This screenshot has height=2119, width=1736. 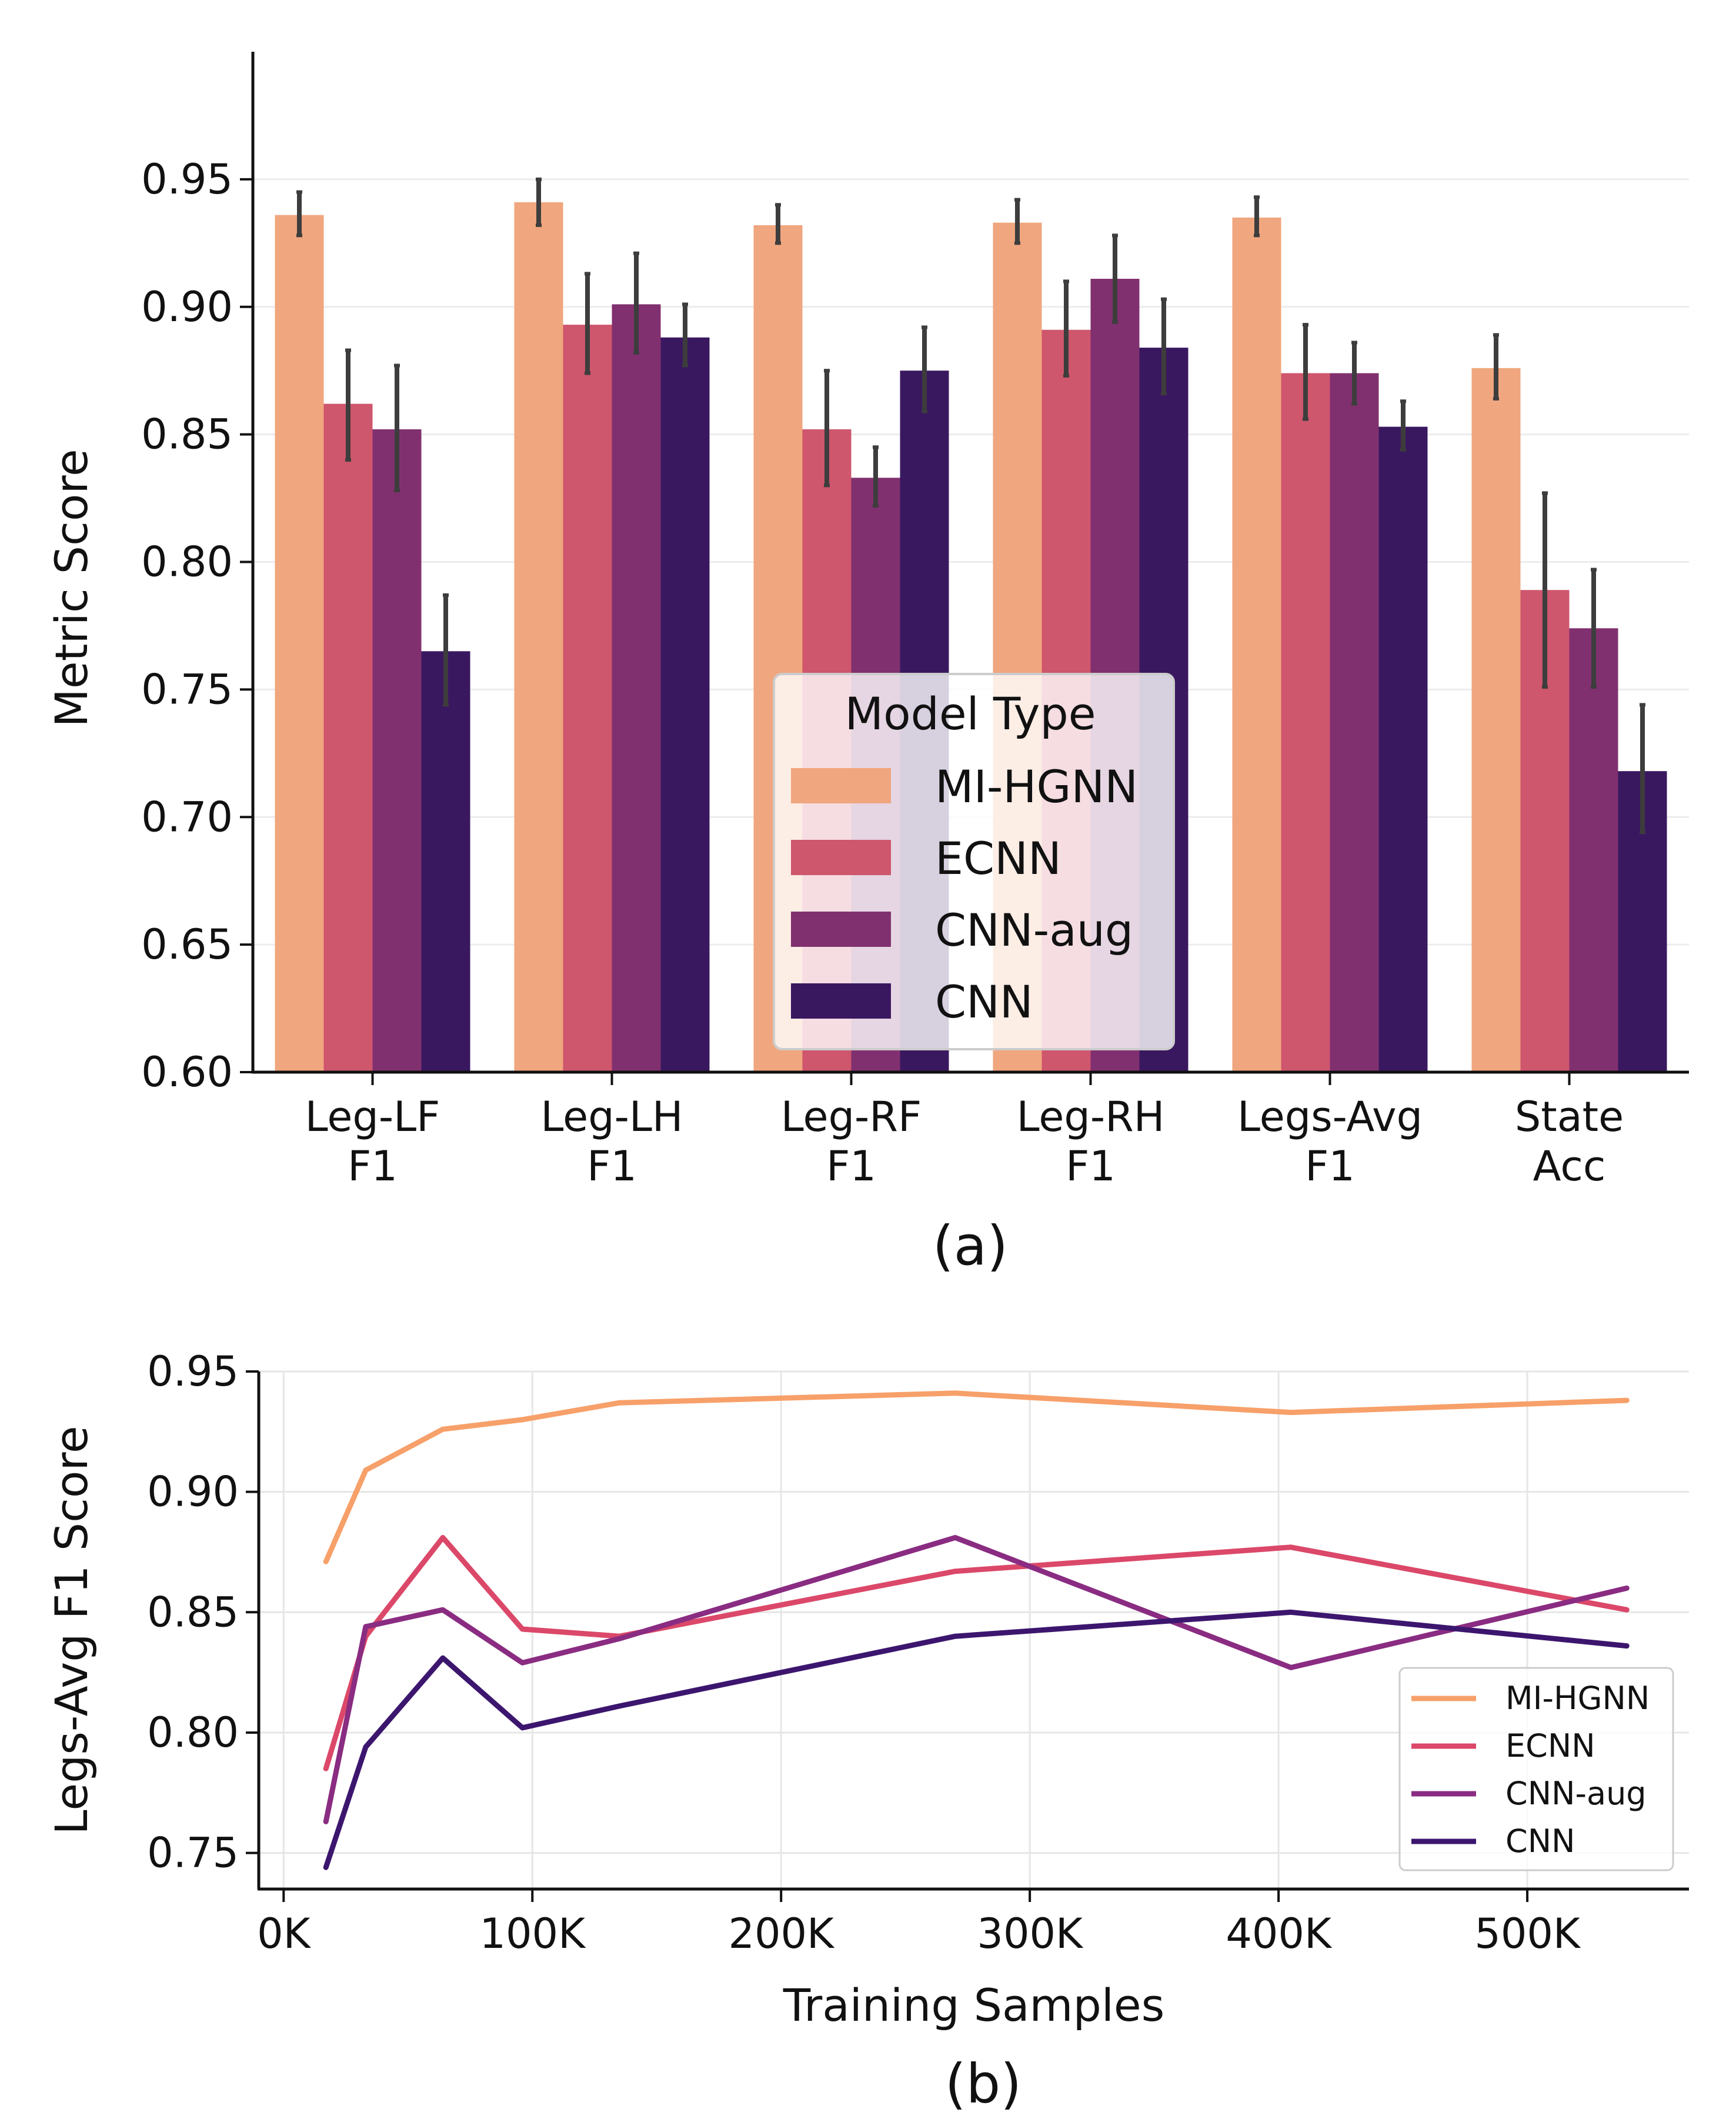 I want to click on line-chart-y-tick-label: 0.85, so click(x=193, y=1612).